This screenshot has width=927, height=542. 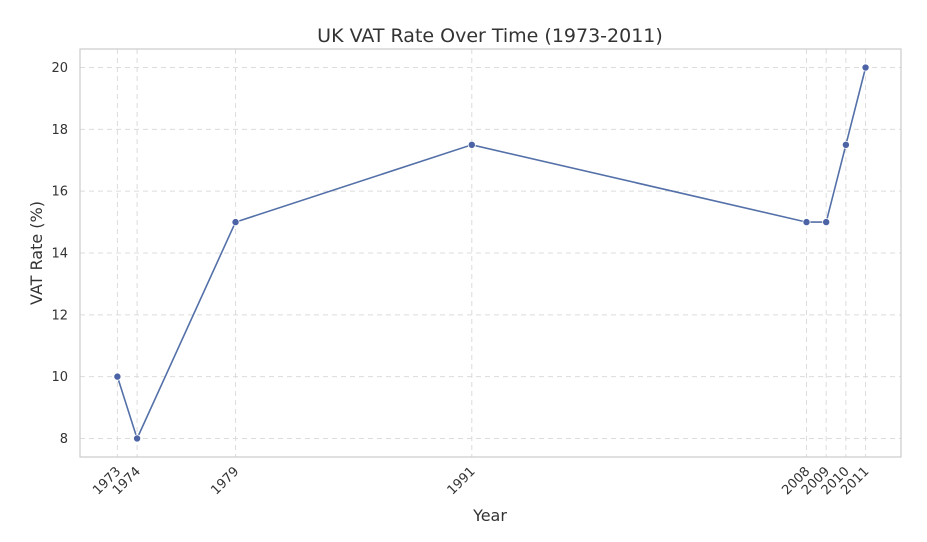 What do you see at coordinates (64, 439) in the screenshot?
I see `y-tick-label: 8` at bounding box center [64, 439].